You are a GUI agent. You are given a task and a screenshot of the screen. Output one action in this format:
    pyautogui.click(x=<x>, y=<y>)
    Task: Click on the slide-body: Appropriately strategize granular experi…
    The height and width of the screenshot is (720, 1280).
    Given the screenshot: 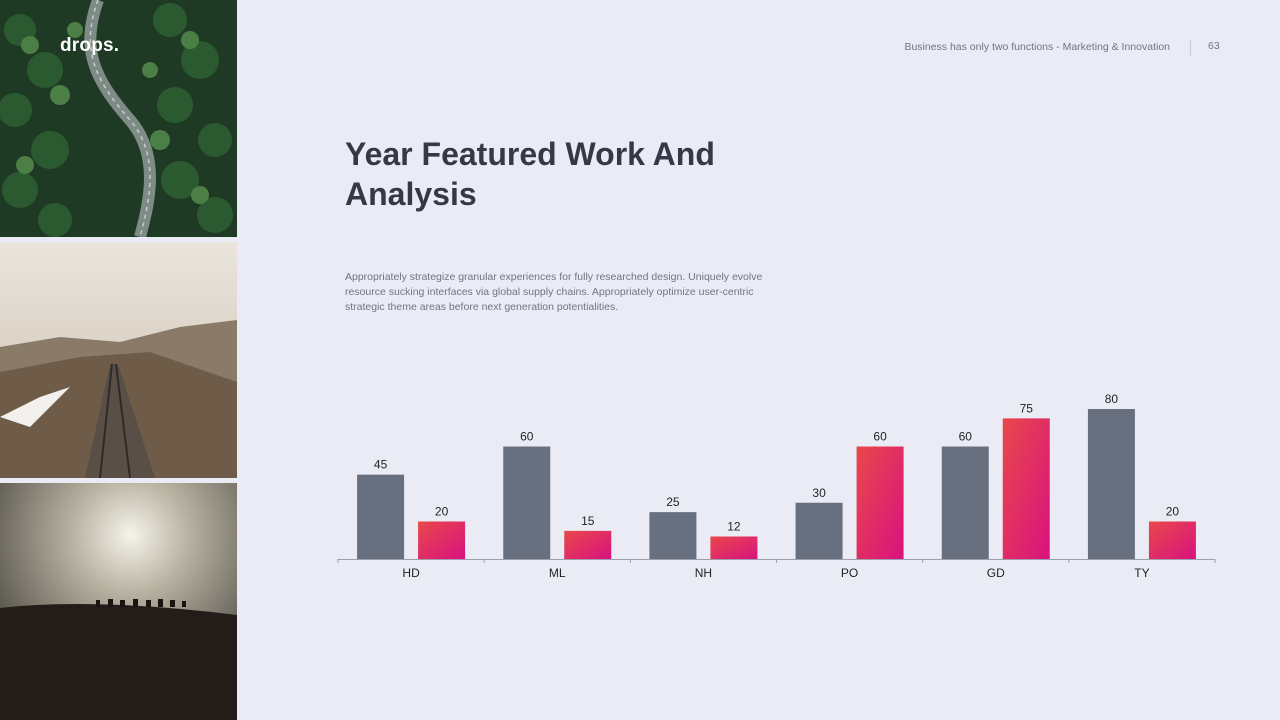 What is the action you would take?
    pyautogui.click(x=554, y=292)
    